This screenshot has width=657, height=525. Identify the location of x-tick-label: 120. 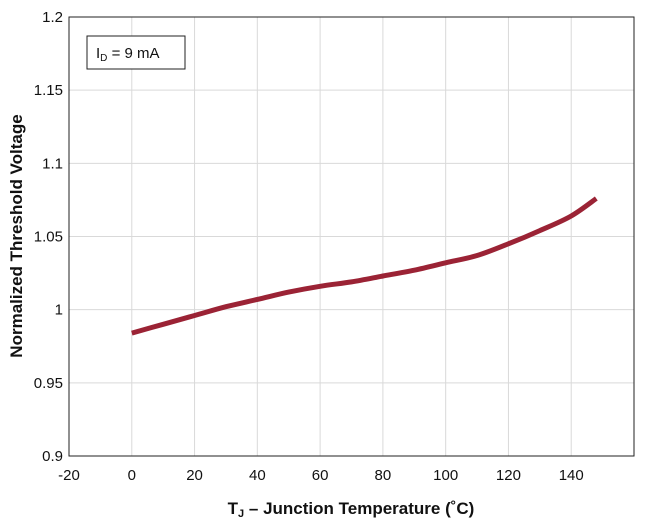
(508, 475).